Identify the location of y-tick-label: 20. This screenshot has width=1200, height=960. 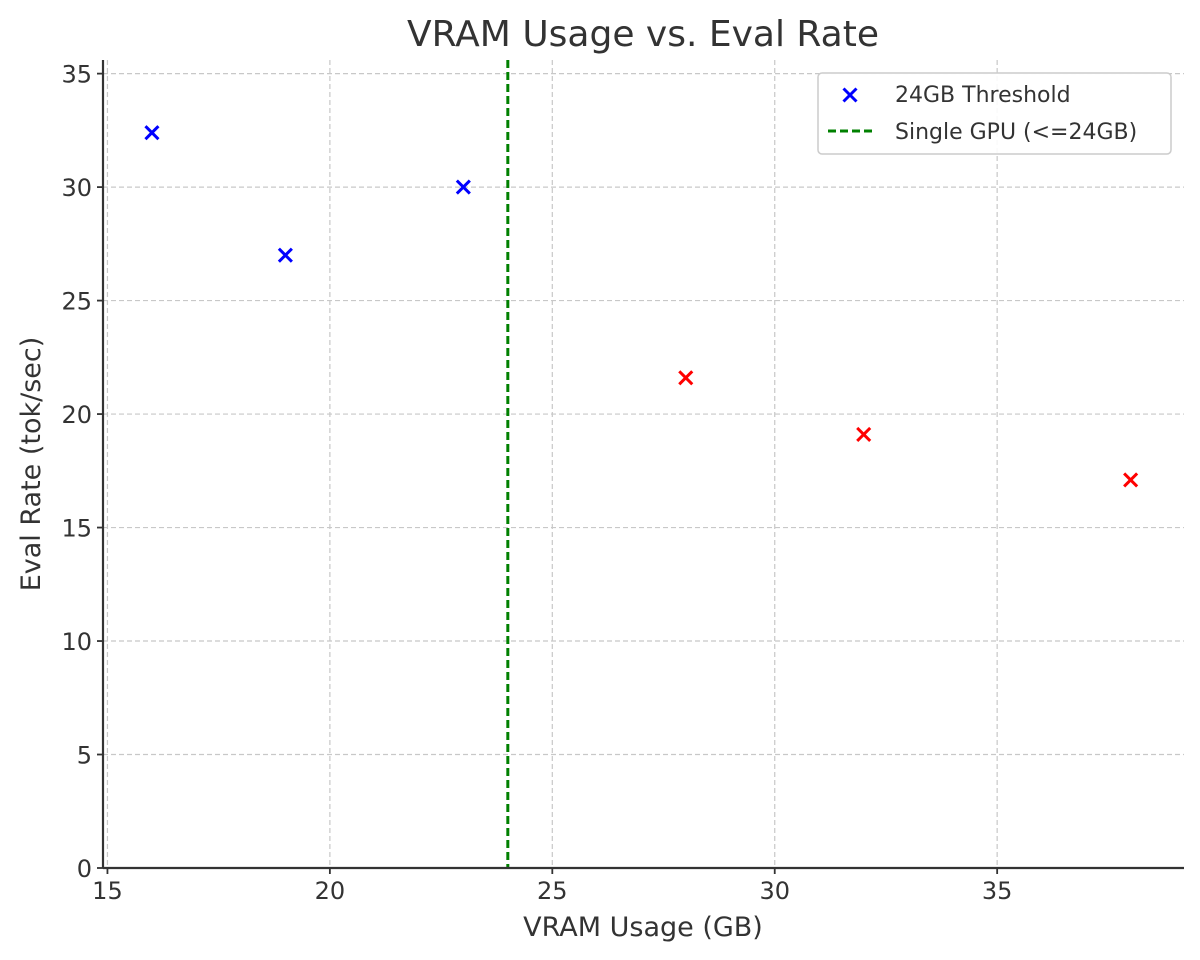
(76, 415).